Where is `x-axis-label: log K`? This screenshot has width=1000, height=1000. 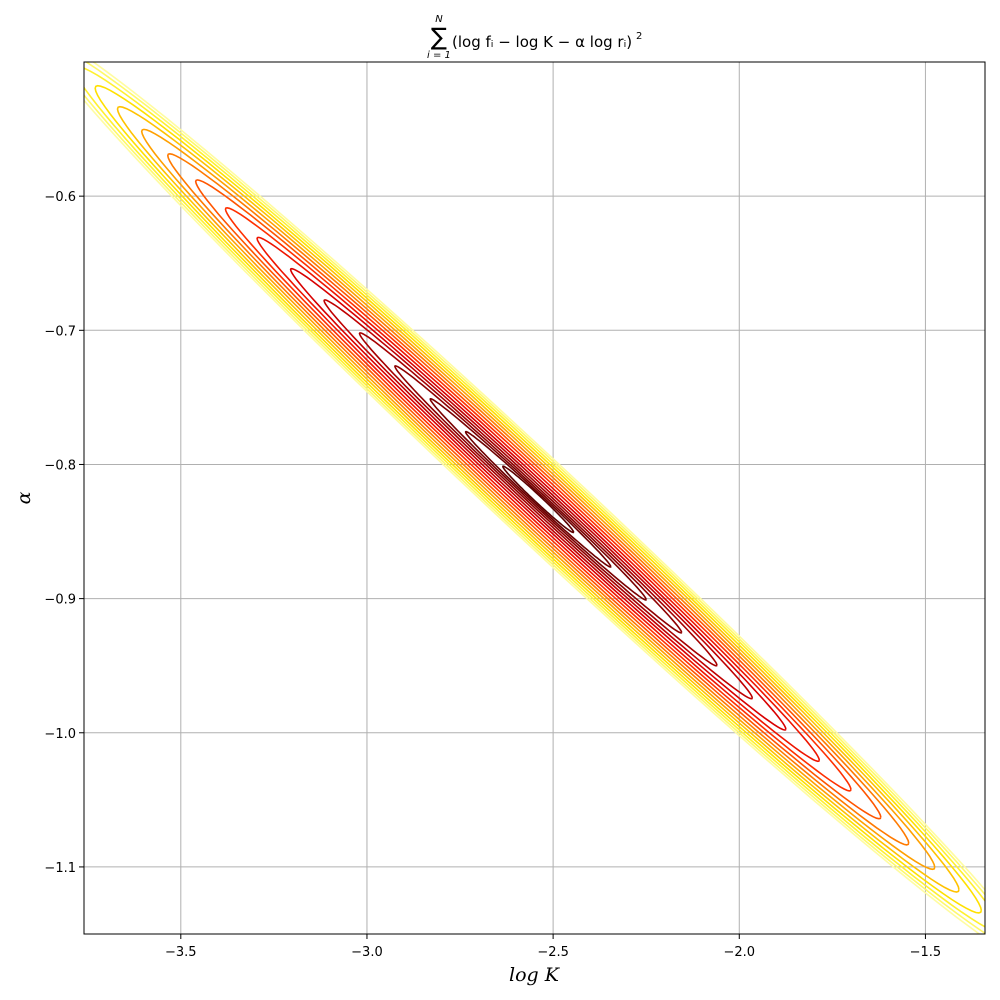 x-axis-label: log K is located at coordinates (535, 975).